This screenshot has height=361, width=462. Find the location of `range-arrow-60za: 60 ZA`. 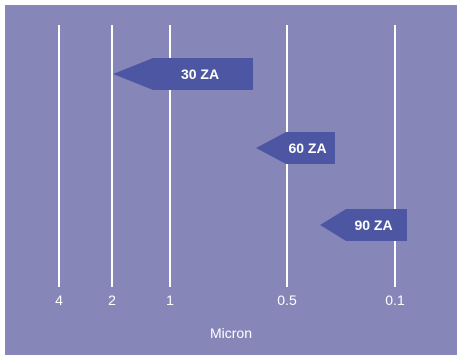

range-arrow-60za: 60 ZA is located at coordinates (295, 148).